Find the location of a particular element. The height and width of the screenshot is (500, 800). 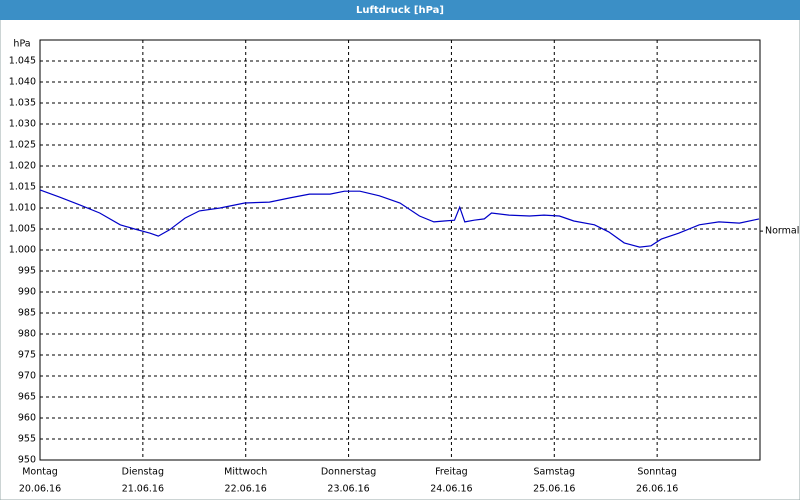

x-tick-label: Donnerstag is located at coordinates (348, 472).